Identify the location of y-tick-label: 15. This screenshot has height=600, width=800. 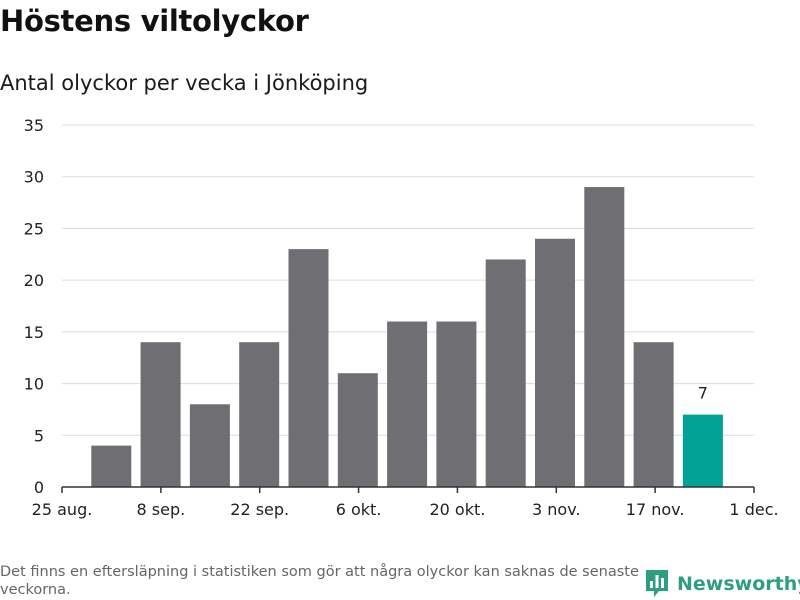
(34, 332).